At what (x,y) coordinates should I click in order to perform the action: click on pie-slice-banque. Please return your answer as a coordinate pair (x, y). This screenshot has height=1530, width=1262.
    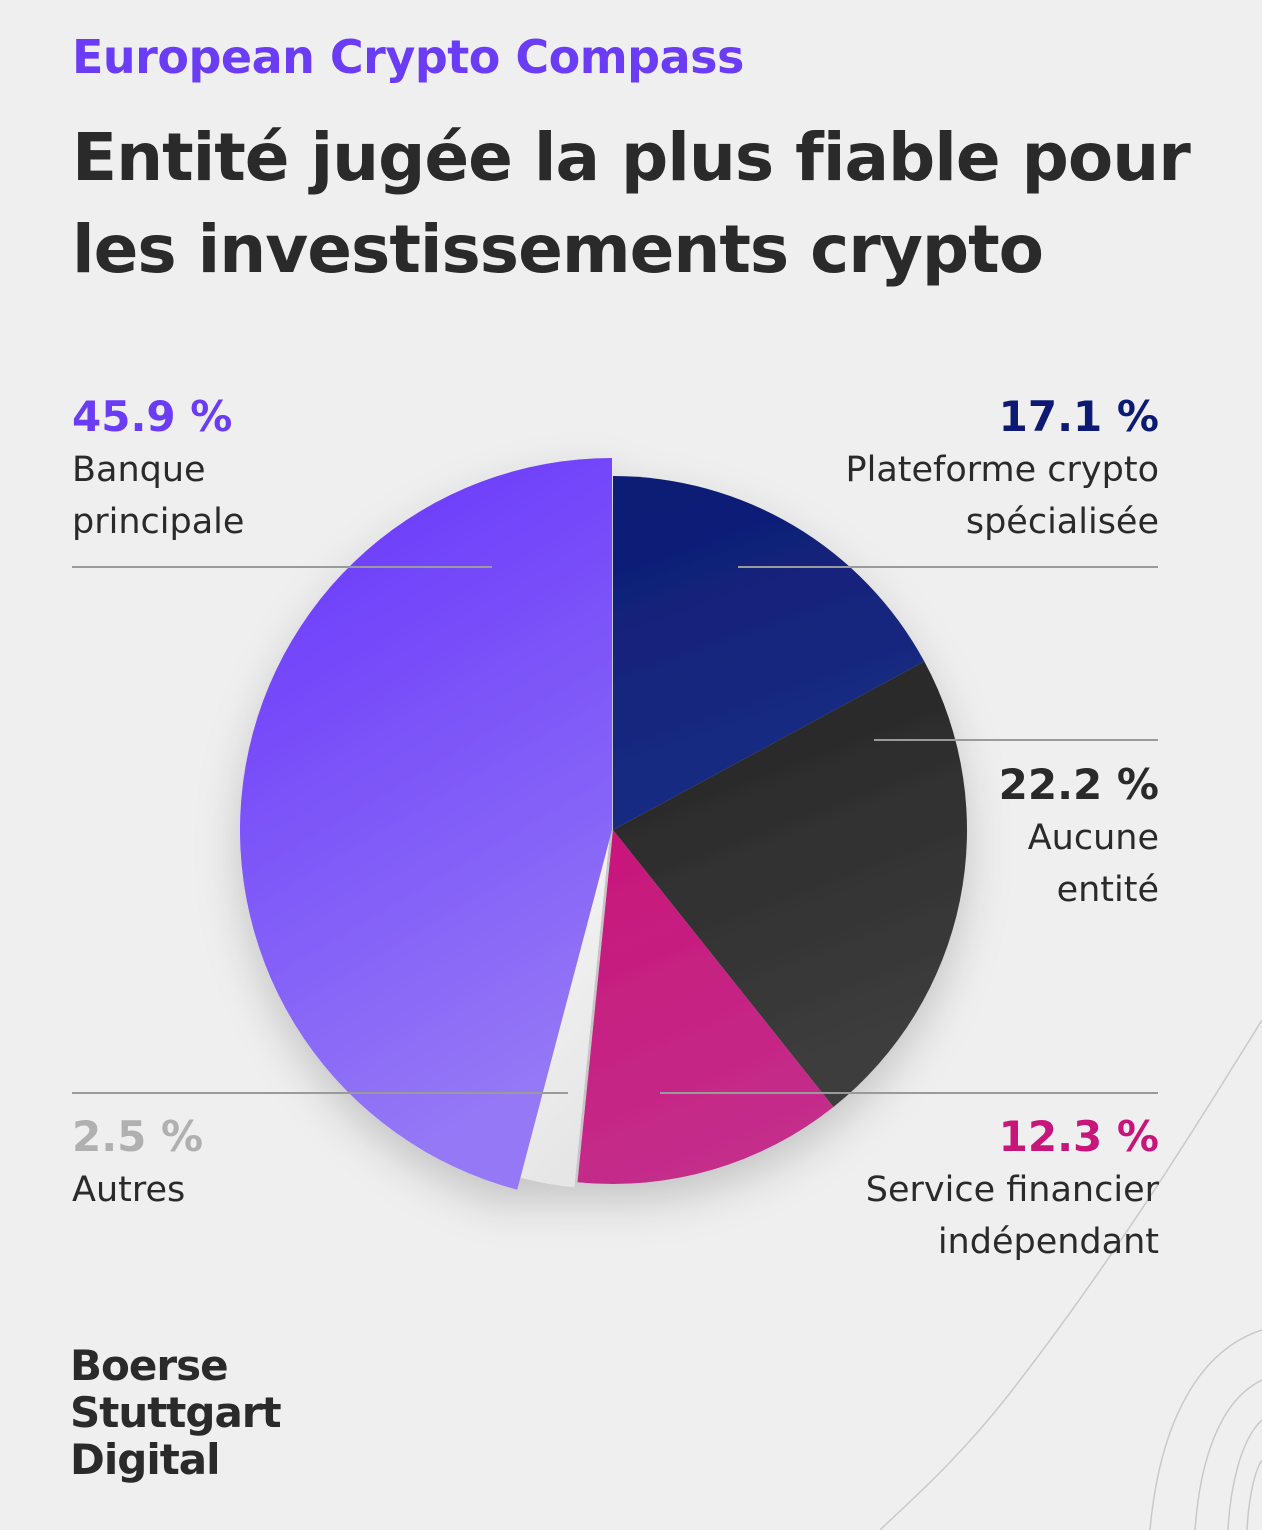
    Looking at the image, I should click on (425, 824).